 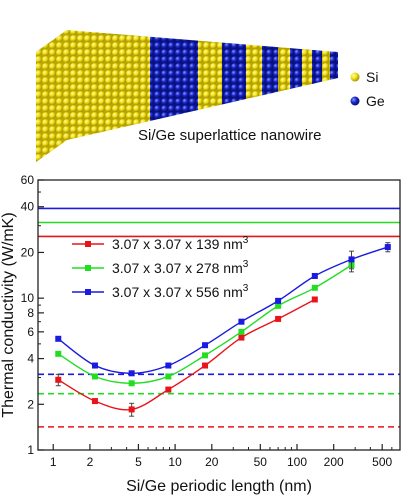 What do you see at coordinates (297, 462) in the screenshot?
I see `x-tick-label: 100` at bounding box center [297, 462].